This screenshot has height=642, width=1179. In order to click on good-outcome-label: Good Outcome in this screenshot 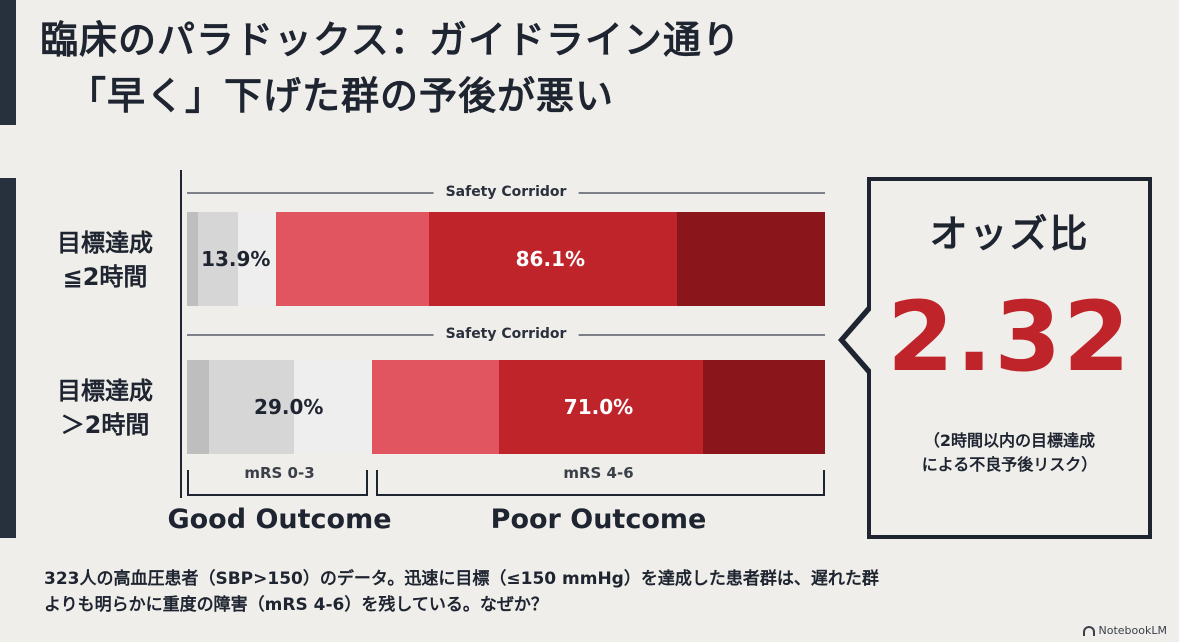, I will do `click(279, 519)`.